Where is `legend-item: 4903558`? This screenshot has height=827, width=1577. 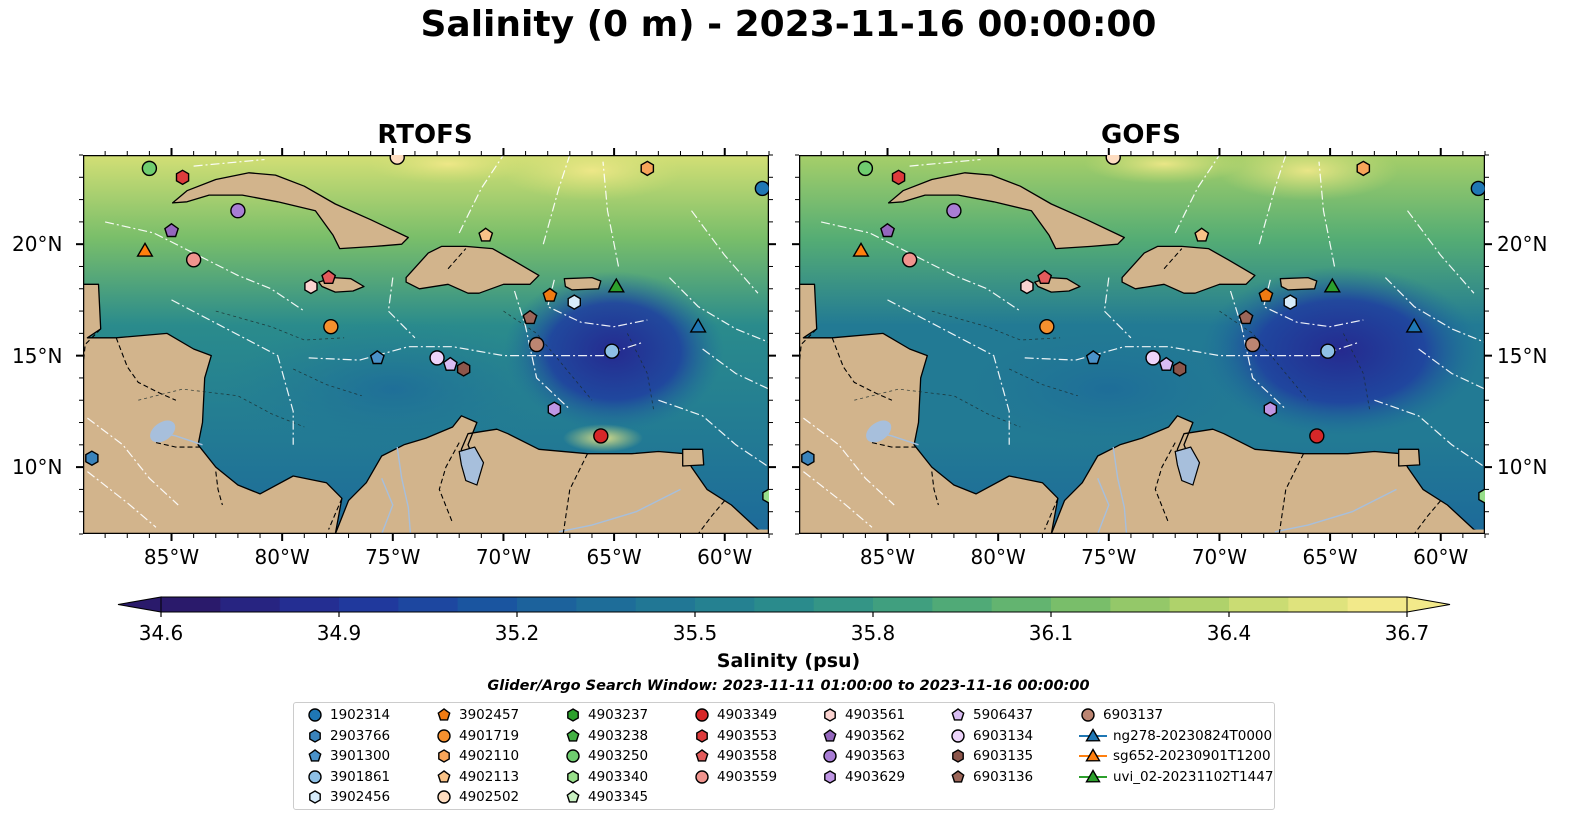
legend-item: 4903558 is located at coordinates (735, 756).